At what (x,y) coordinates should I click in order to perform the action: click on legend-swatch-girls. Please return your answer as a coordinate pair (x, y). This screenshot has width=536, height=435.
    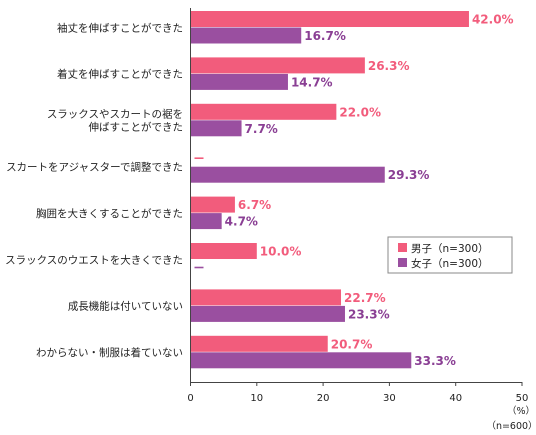
    Looking at the image, I should click on (402, 262).